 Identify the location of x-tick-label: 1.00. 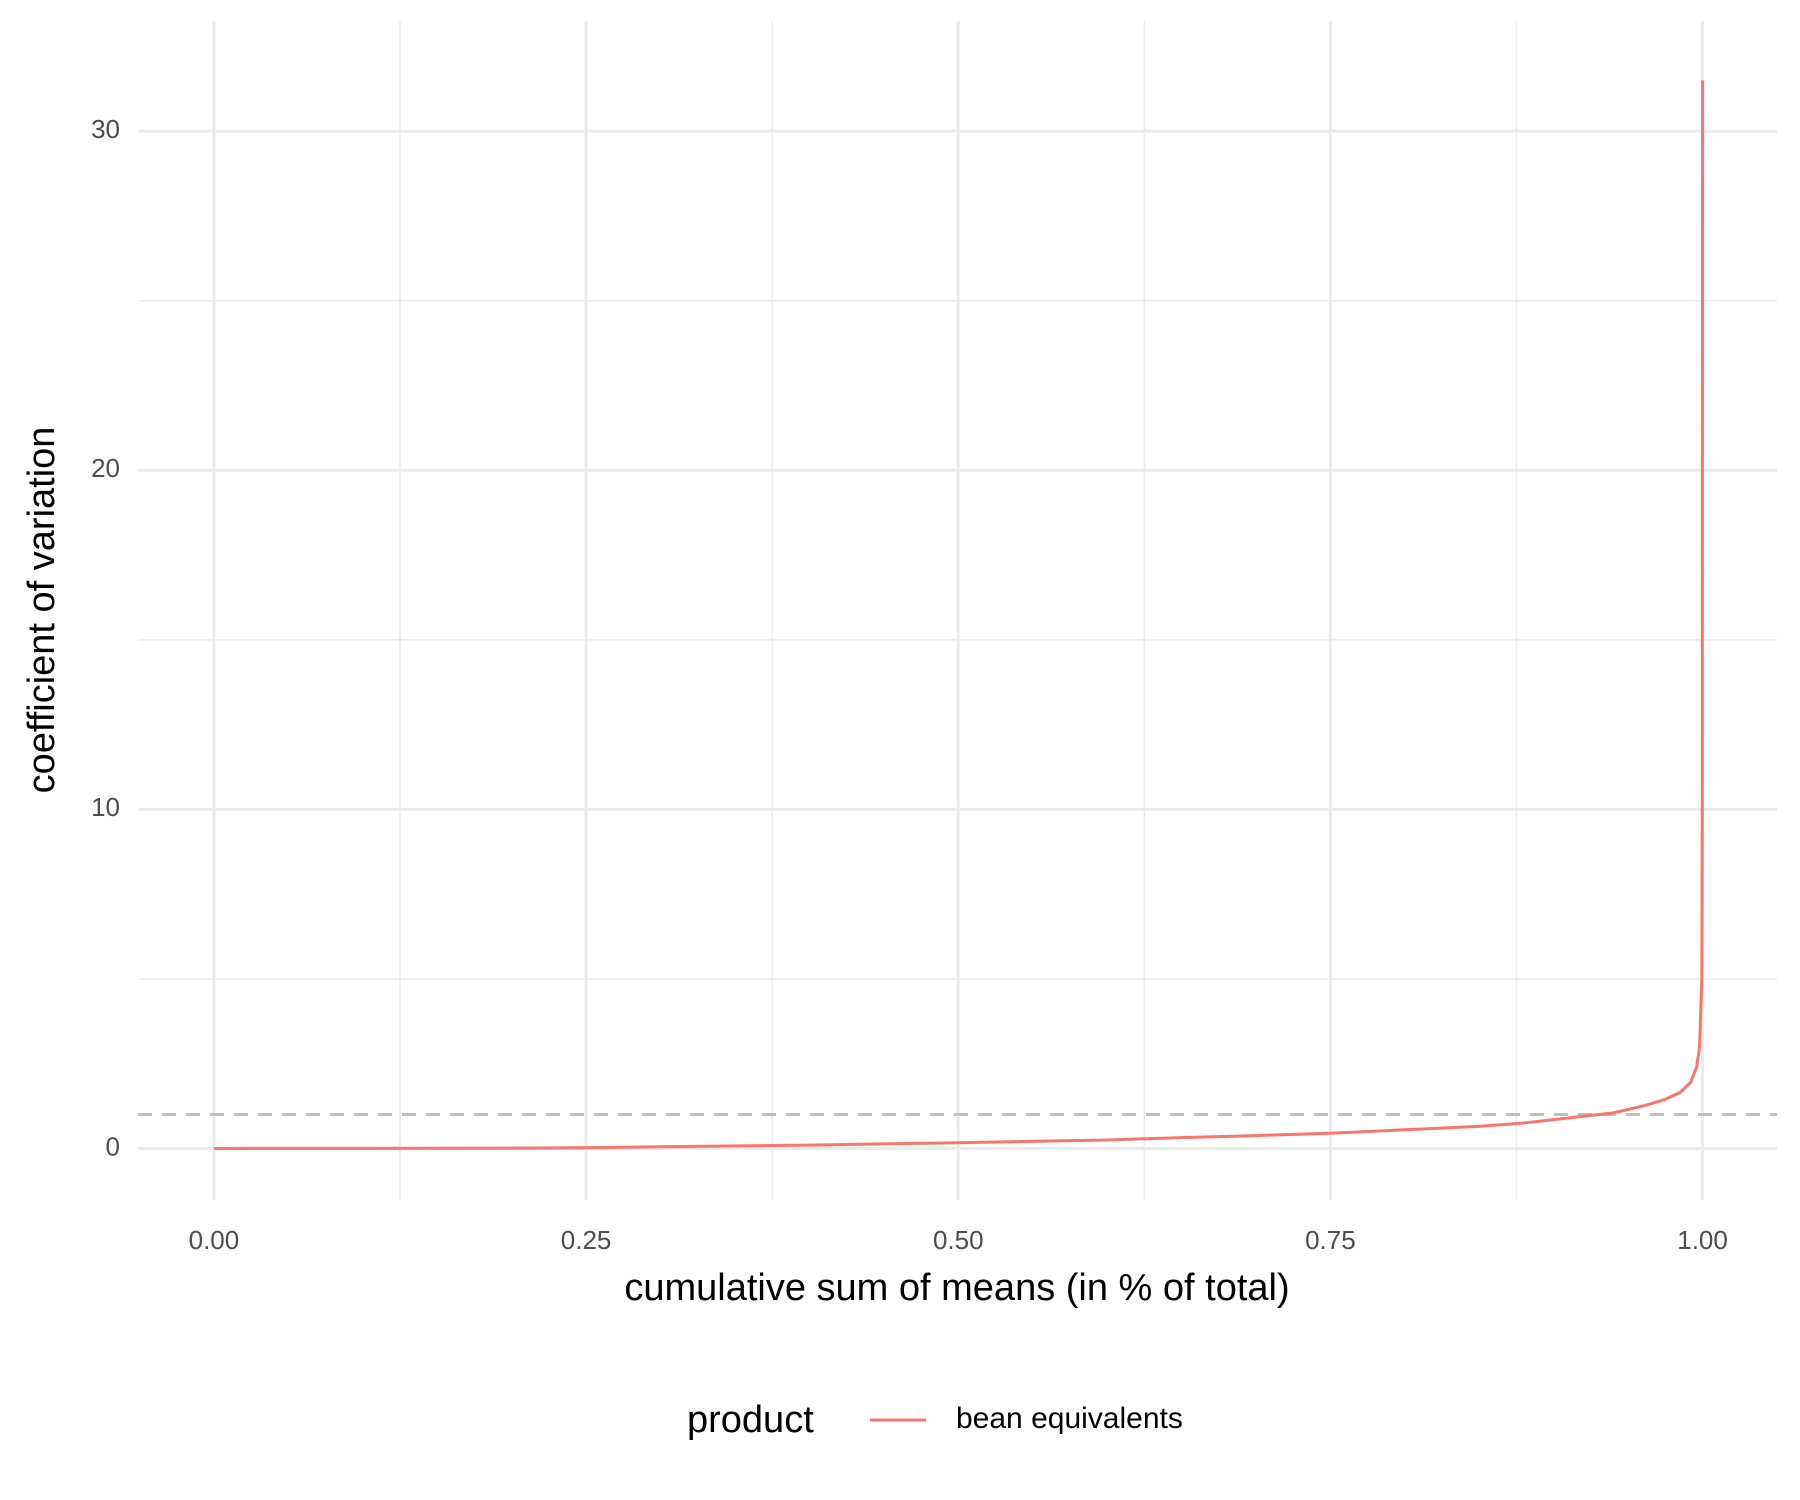
(1702, 1240).